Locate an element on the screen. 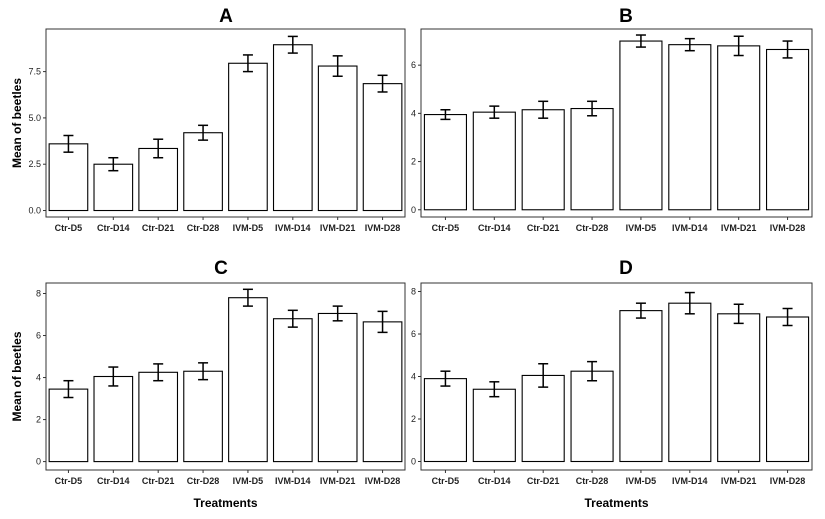  y-tick-label: 7.5 is located at coordinates (34, 72).